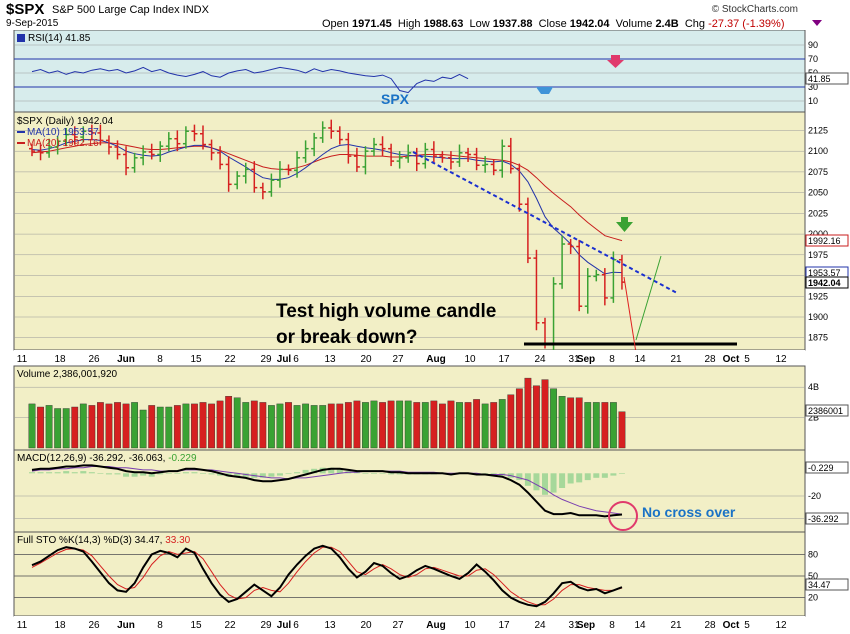  Describe the element at coordinates (615, 61) in the screenshot. I see `pink-down-arrow-icon` at that location.